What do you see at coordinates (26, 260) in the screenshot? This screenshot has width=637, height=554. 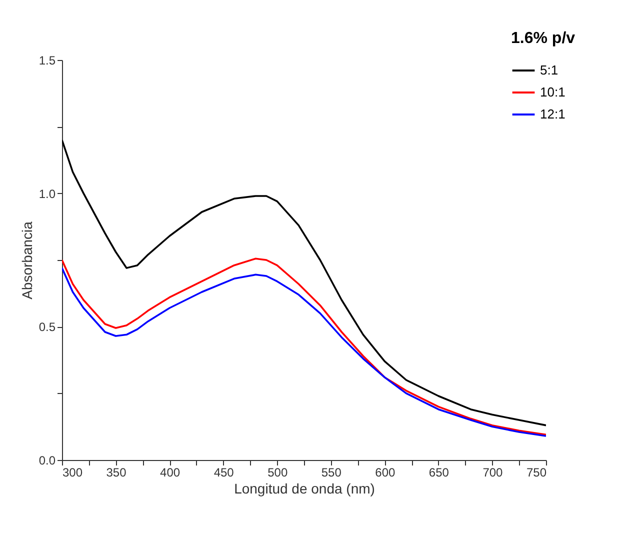 I see `y-axis-title: Absorbancia` at bounding box center [26, 260].